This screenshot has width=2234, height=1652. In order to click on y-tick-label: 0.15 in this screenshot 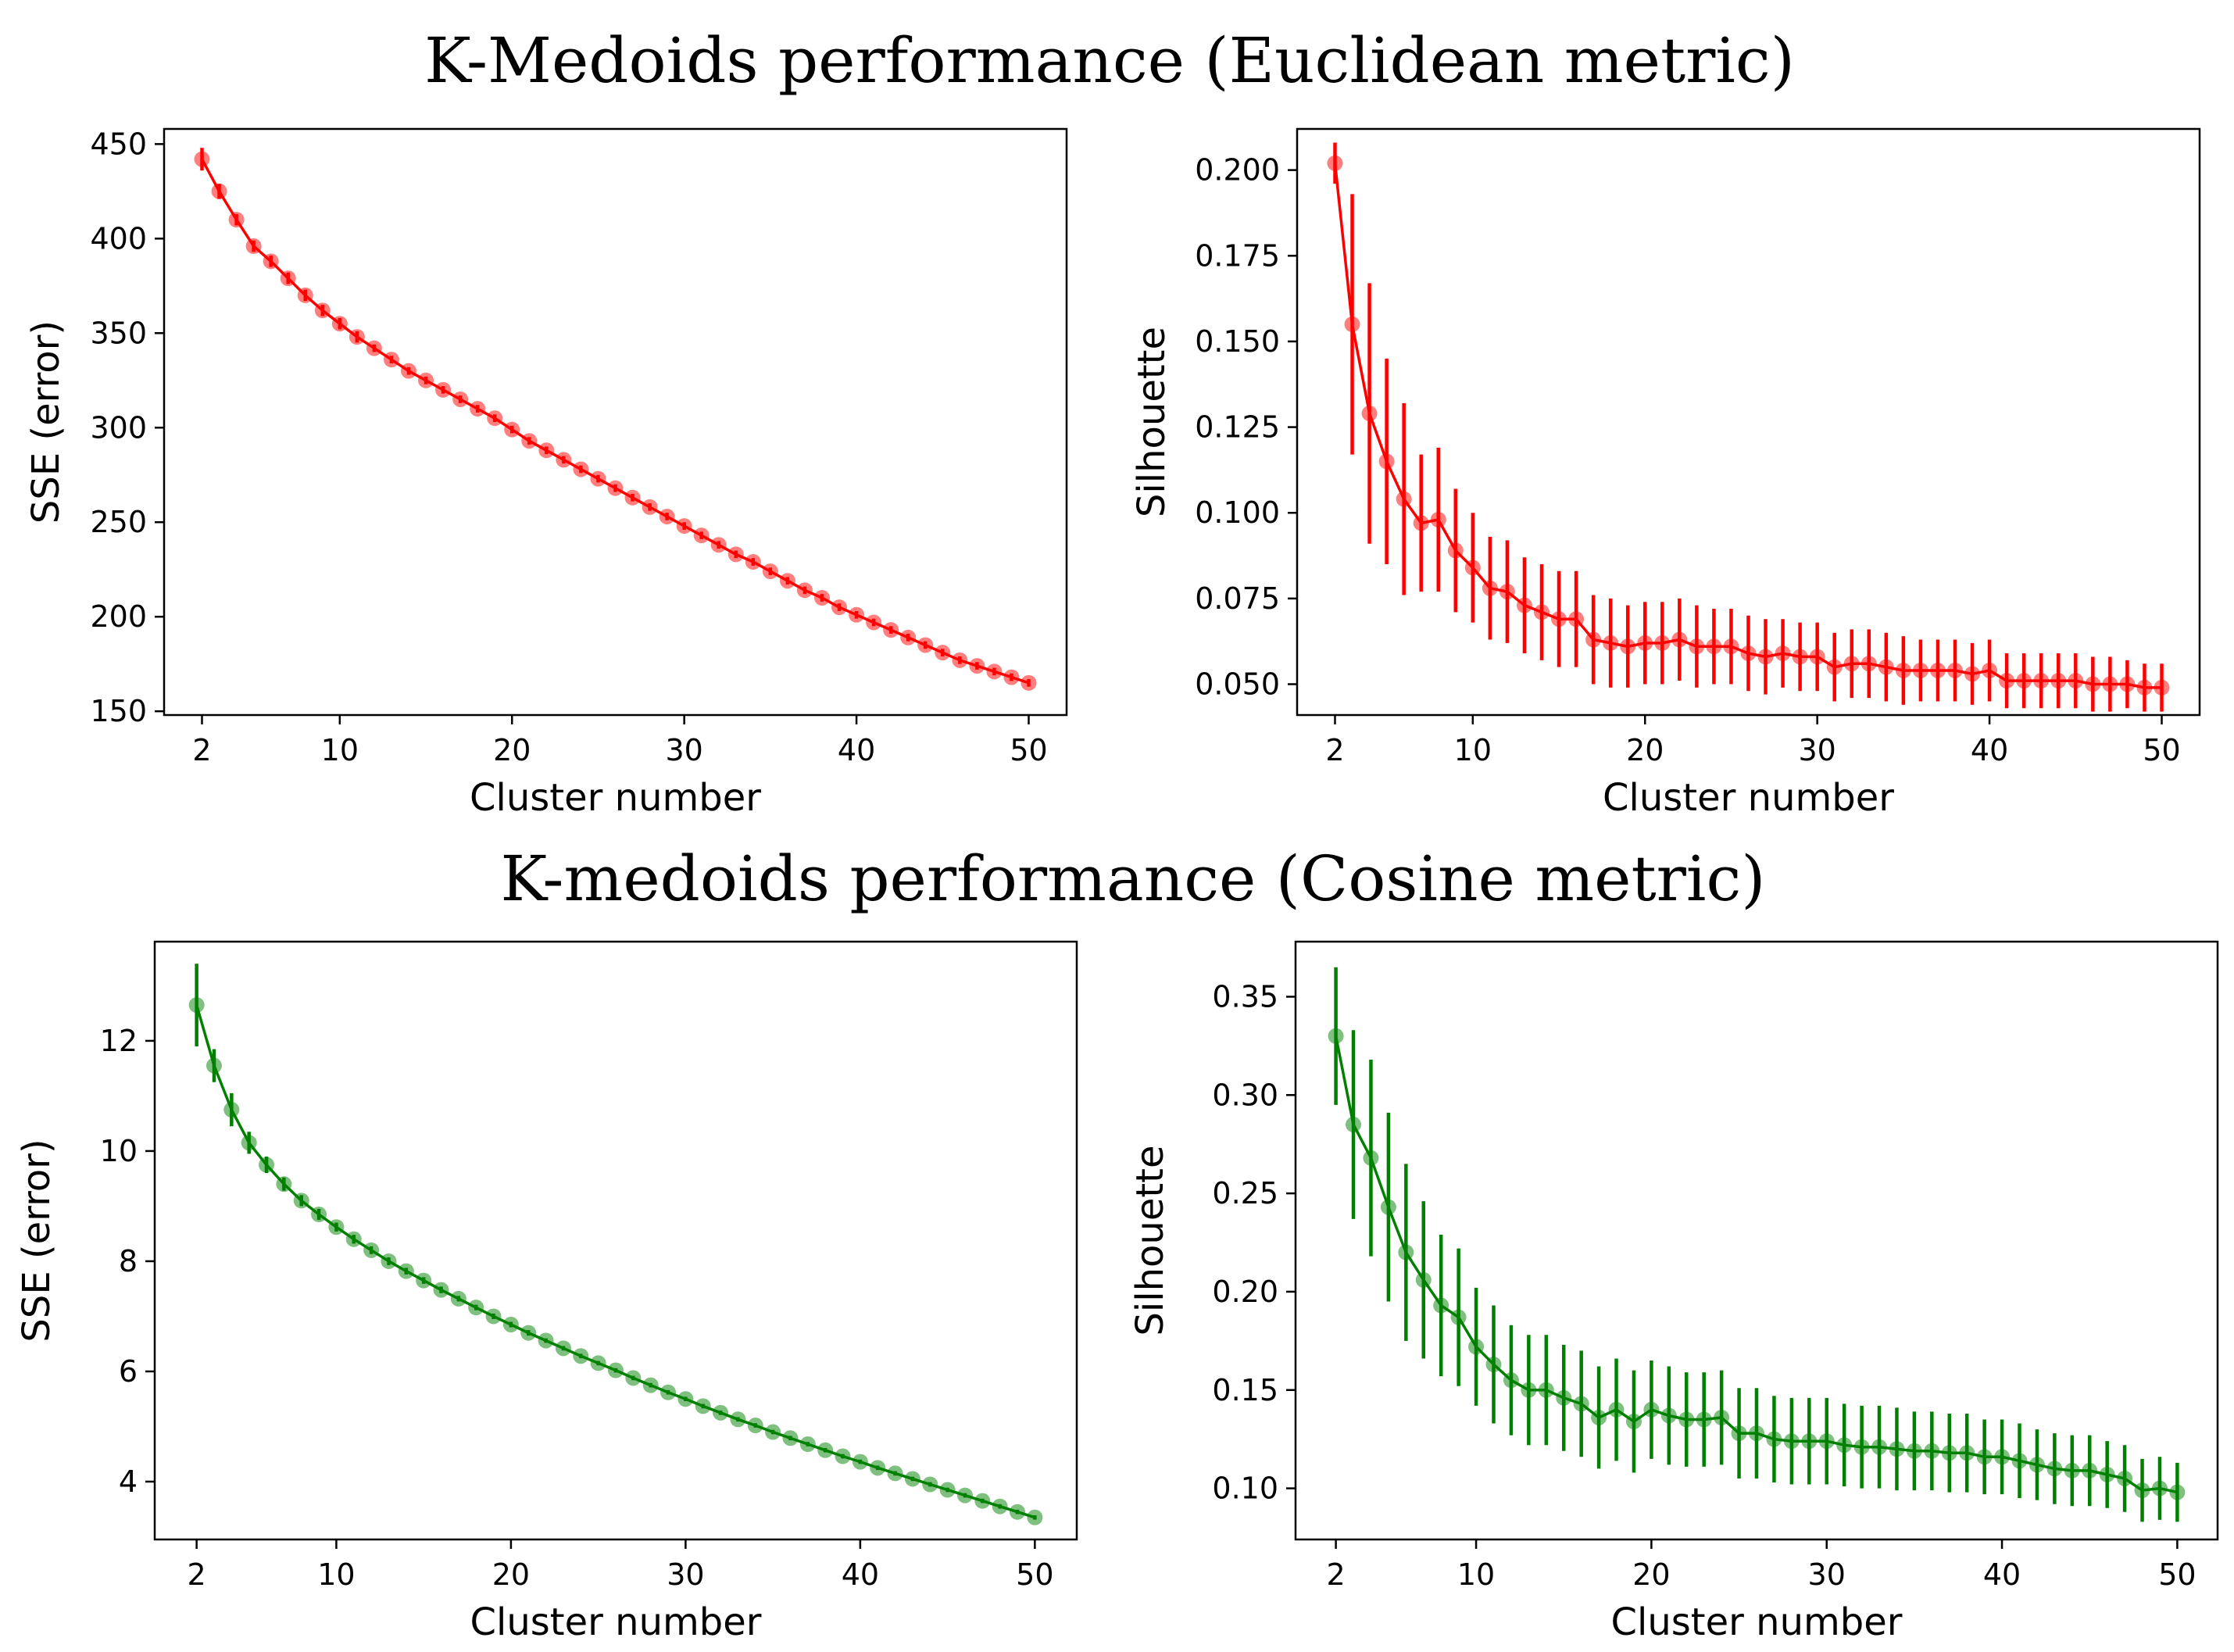, I will do `click(1245, 1390)`.